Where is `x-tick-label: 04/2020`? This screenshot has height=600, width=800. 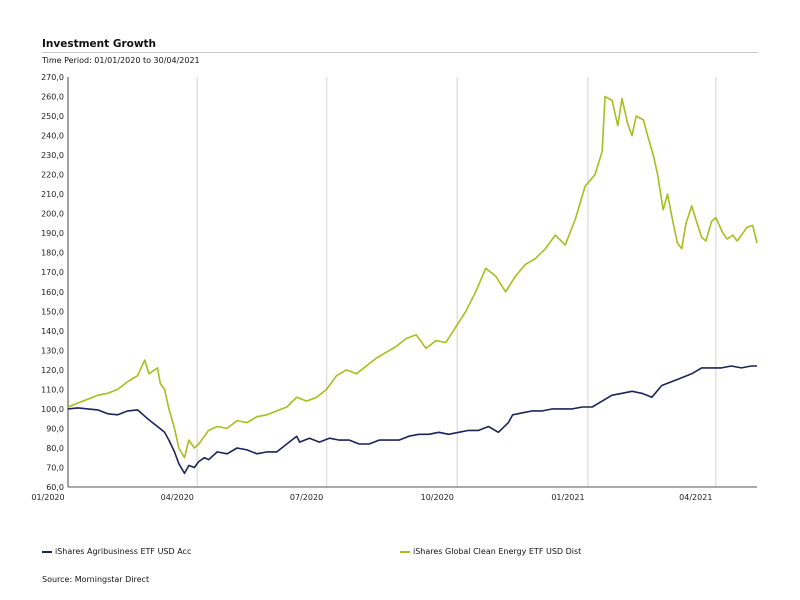
x-tick-label: 04/2020 is located at coordinates (177, 497).